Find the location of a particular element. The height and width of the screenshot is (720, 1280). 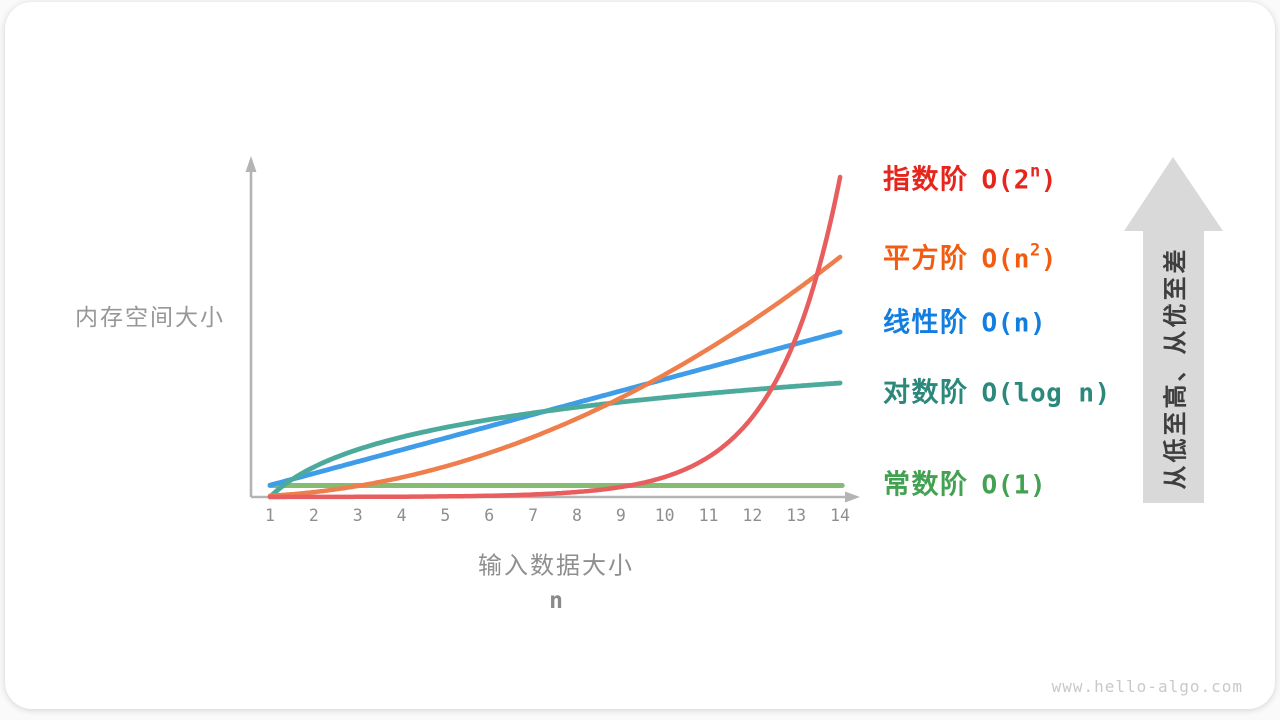

y-axis-arrowhead-icon is located at coordinates (251, 164).